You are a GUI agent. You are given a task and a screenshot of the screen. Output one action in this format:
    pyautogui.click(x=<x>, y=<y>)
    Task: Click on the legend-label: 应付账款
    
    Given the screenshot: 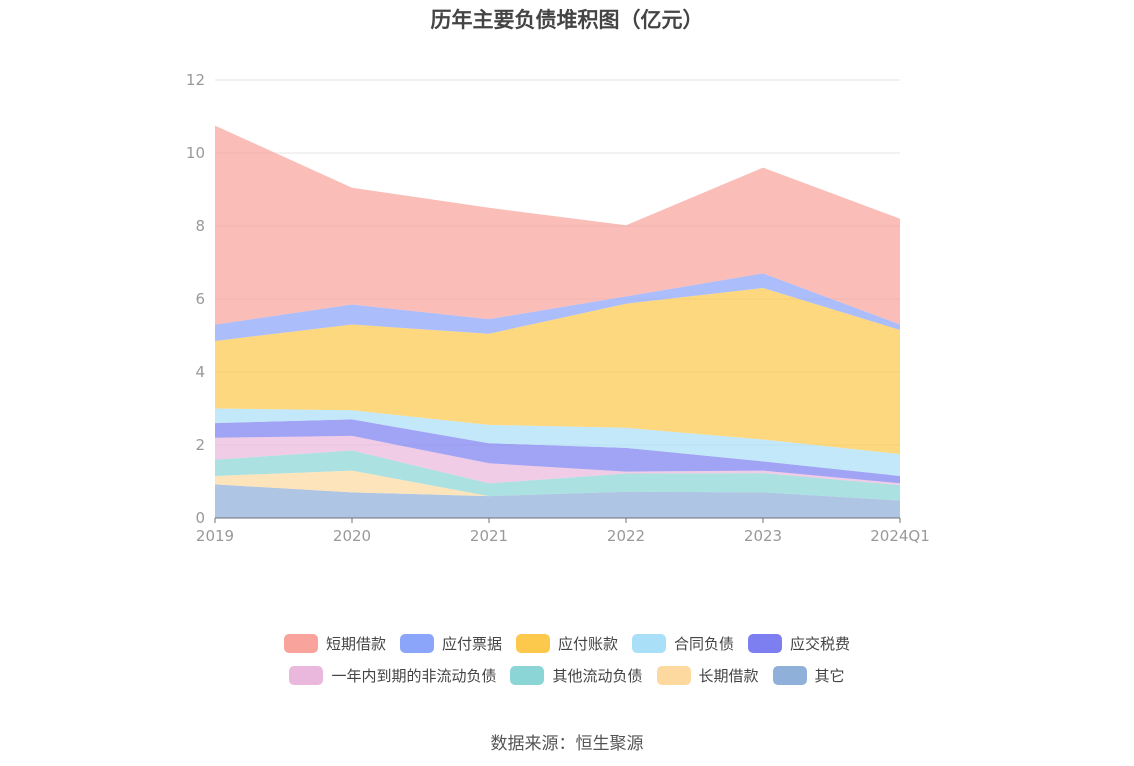 What is the action you would take?
    pyautogui.click(x=587, y=644)
    